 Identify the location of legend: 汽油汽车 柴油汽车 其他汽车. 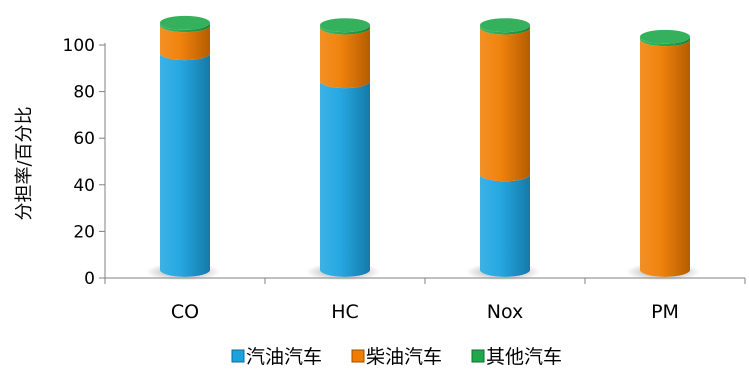
(396, 357).